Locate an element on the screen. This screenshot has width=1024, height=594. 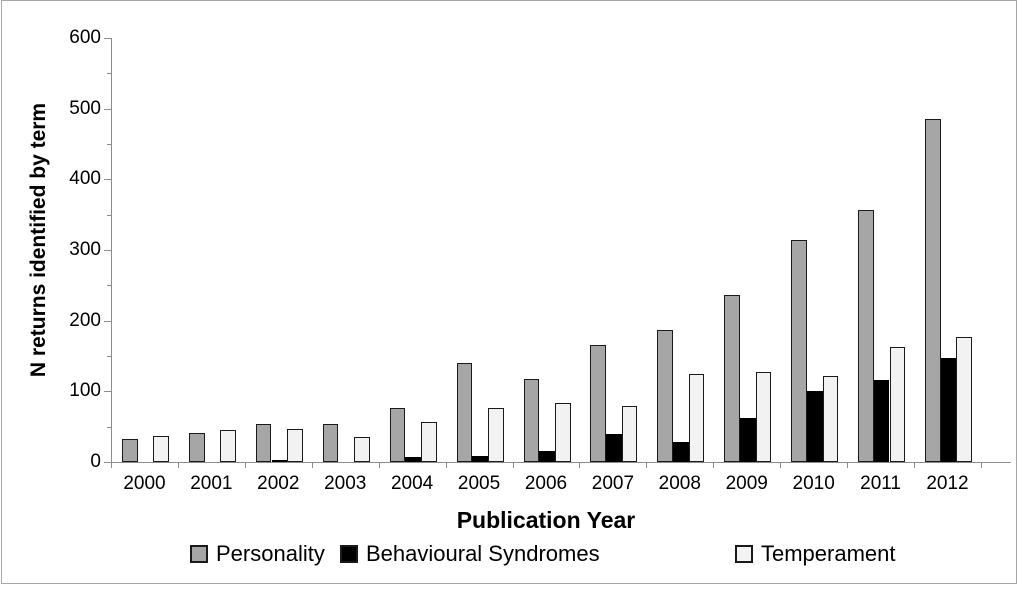
legend-item-behavioural-syndromes: Behavioural Syndromes is located at coordinates (470, 554).